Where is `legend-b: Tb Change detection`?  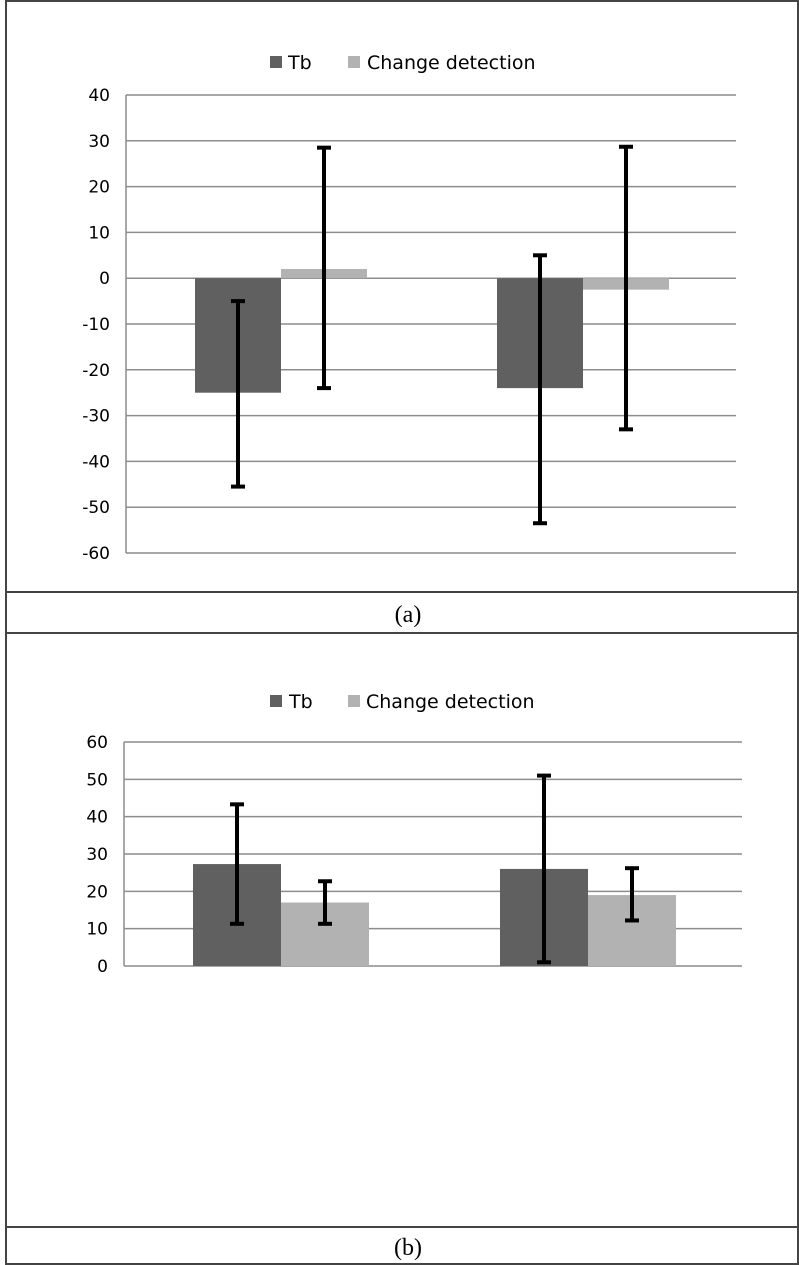
legend-b: Tb Change detection is located at coordinates (402, 702).